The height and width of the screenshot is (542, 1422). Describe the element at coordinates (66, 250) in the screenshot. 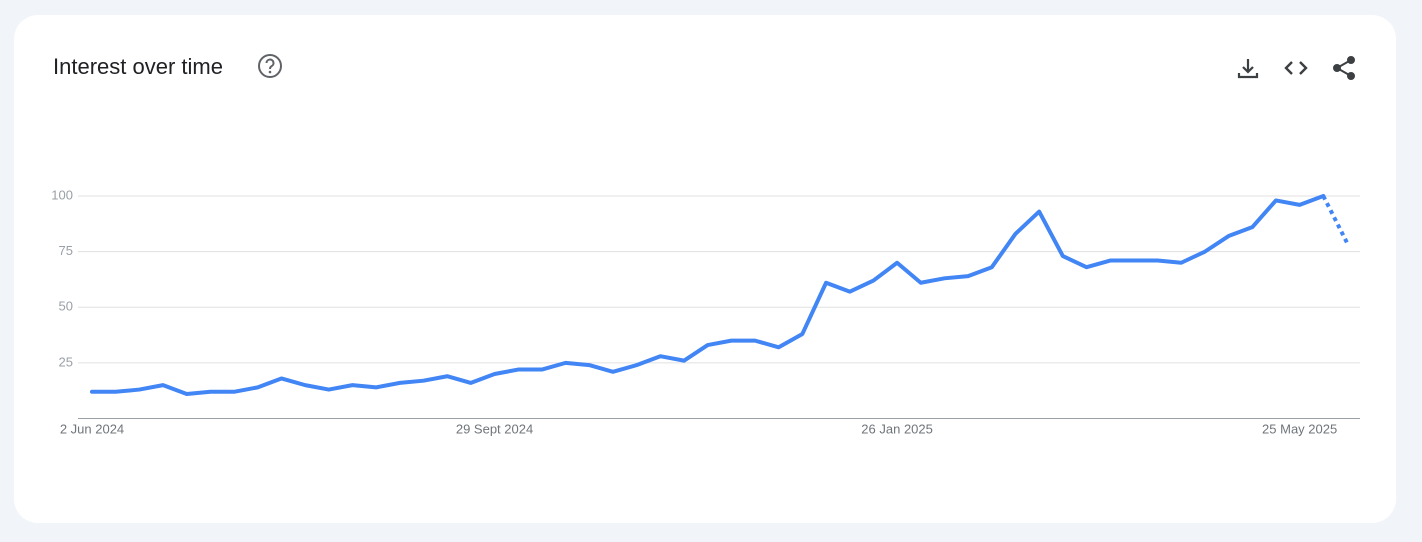

I see `y-tick-label: 75` at that location.